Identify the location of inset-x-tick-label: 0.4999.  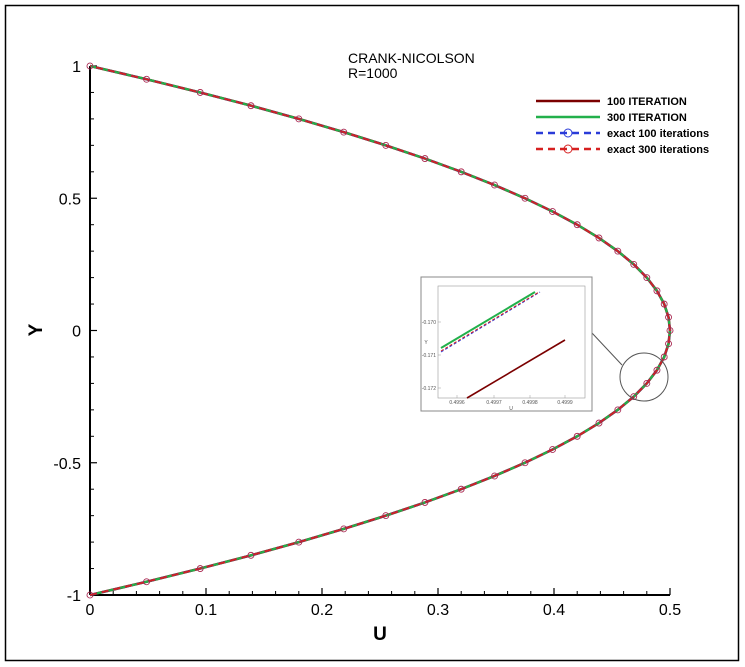
(565, 403).